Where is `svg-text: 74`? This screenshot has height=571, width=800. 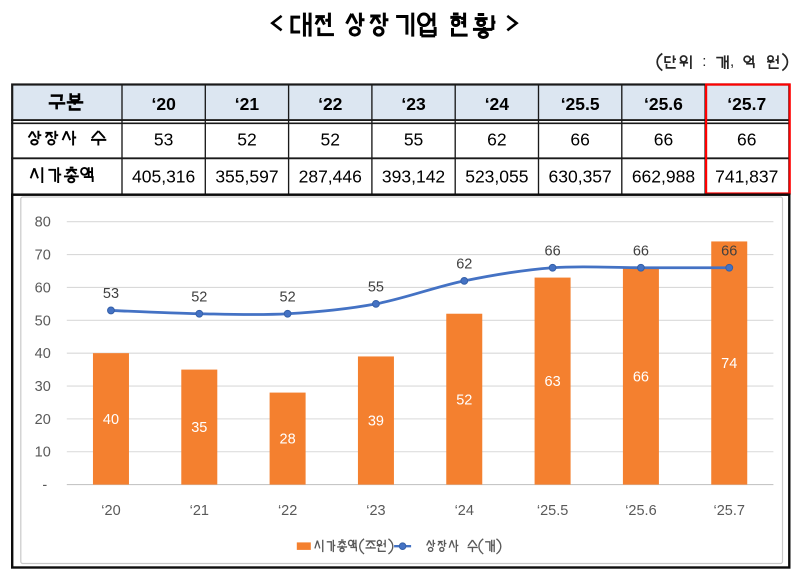
svg-text: 74 is located at coordinates (729, 364).